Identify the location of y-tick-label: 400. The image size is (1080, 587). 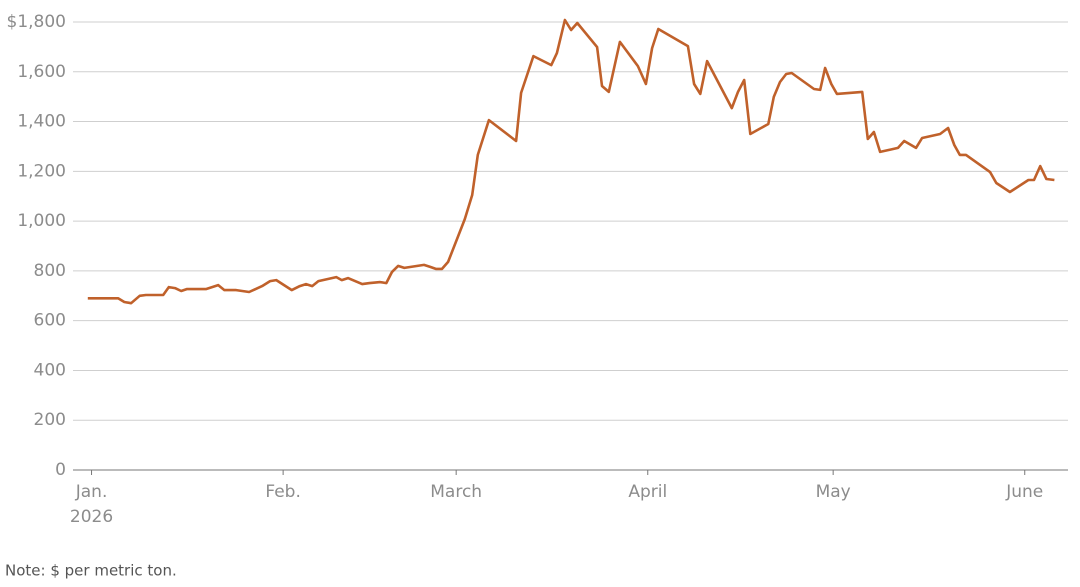
(50, 370).